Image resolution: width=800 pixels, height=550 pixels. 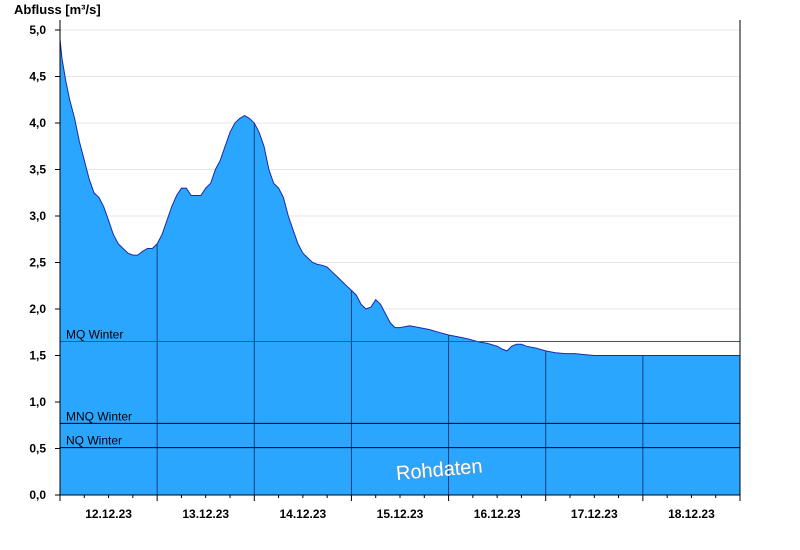 What do you see at coordinates (57, 9) in the screenshot?
I see `y-axis-title: Abfluss [m³/s]` at bounding box center [57, 9].